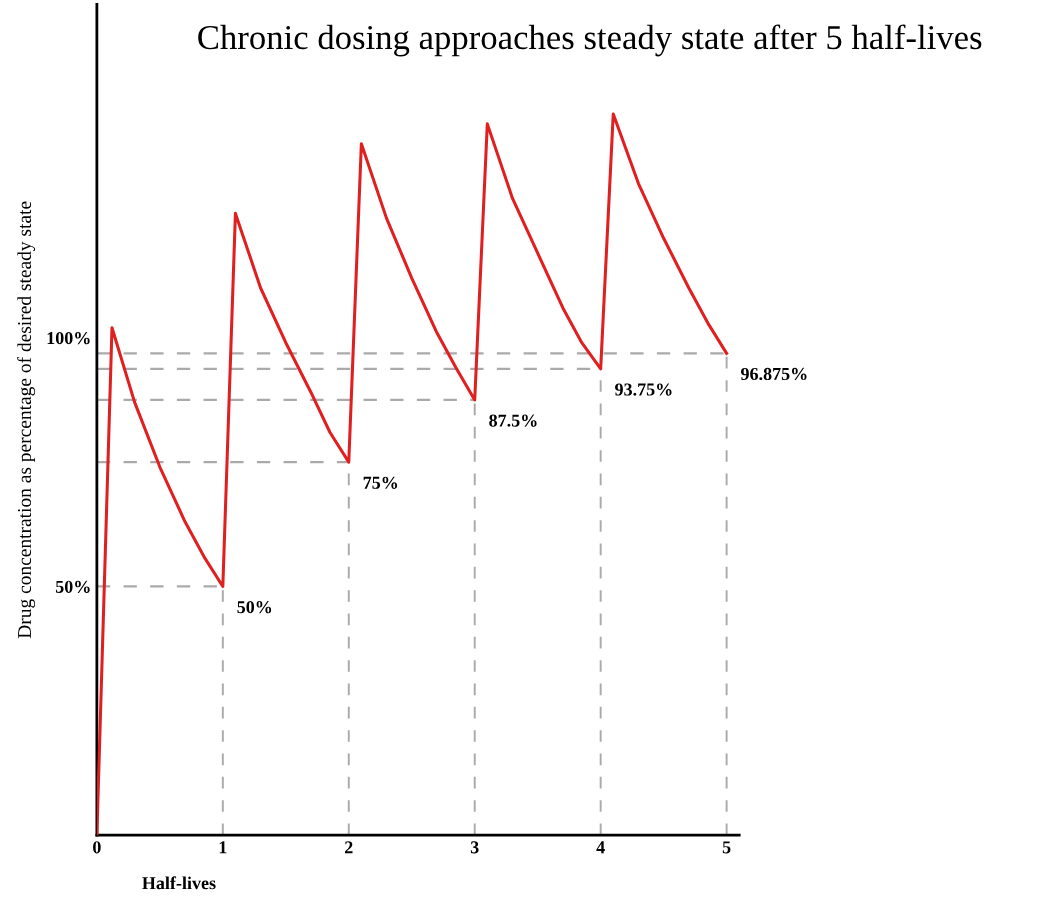 This screenshot has width=1053, height=898. I want to click on annotation: 93.75%, so click(643, 389).